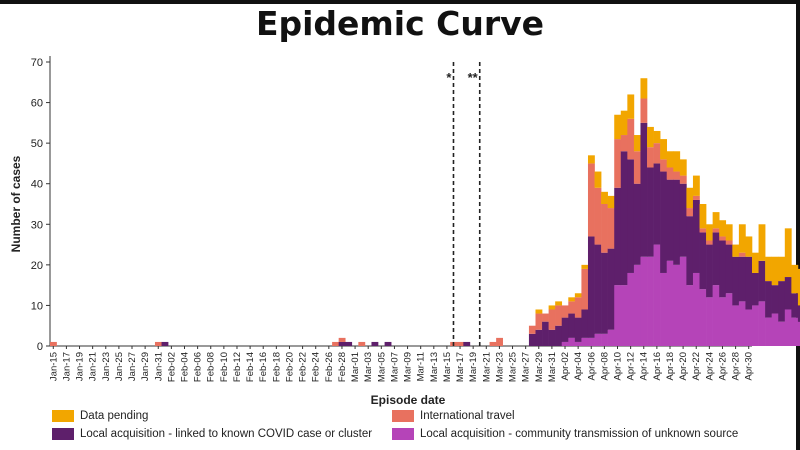 Image resolution: width=800 pixels, height=450 pixels. Describe the element at coordinates (798, 225) in the screenshot. I see `right-border` at that location.